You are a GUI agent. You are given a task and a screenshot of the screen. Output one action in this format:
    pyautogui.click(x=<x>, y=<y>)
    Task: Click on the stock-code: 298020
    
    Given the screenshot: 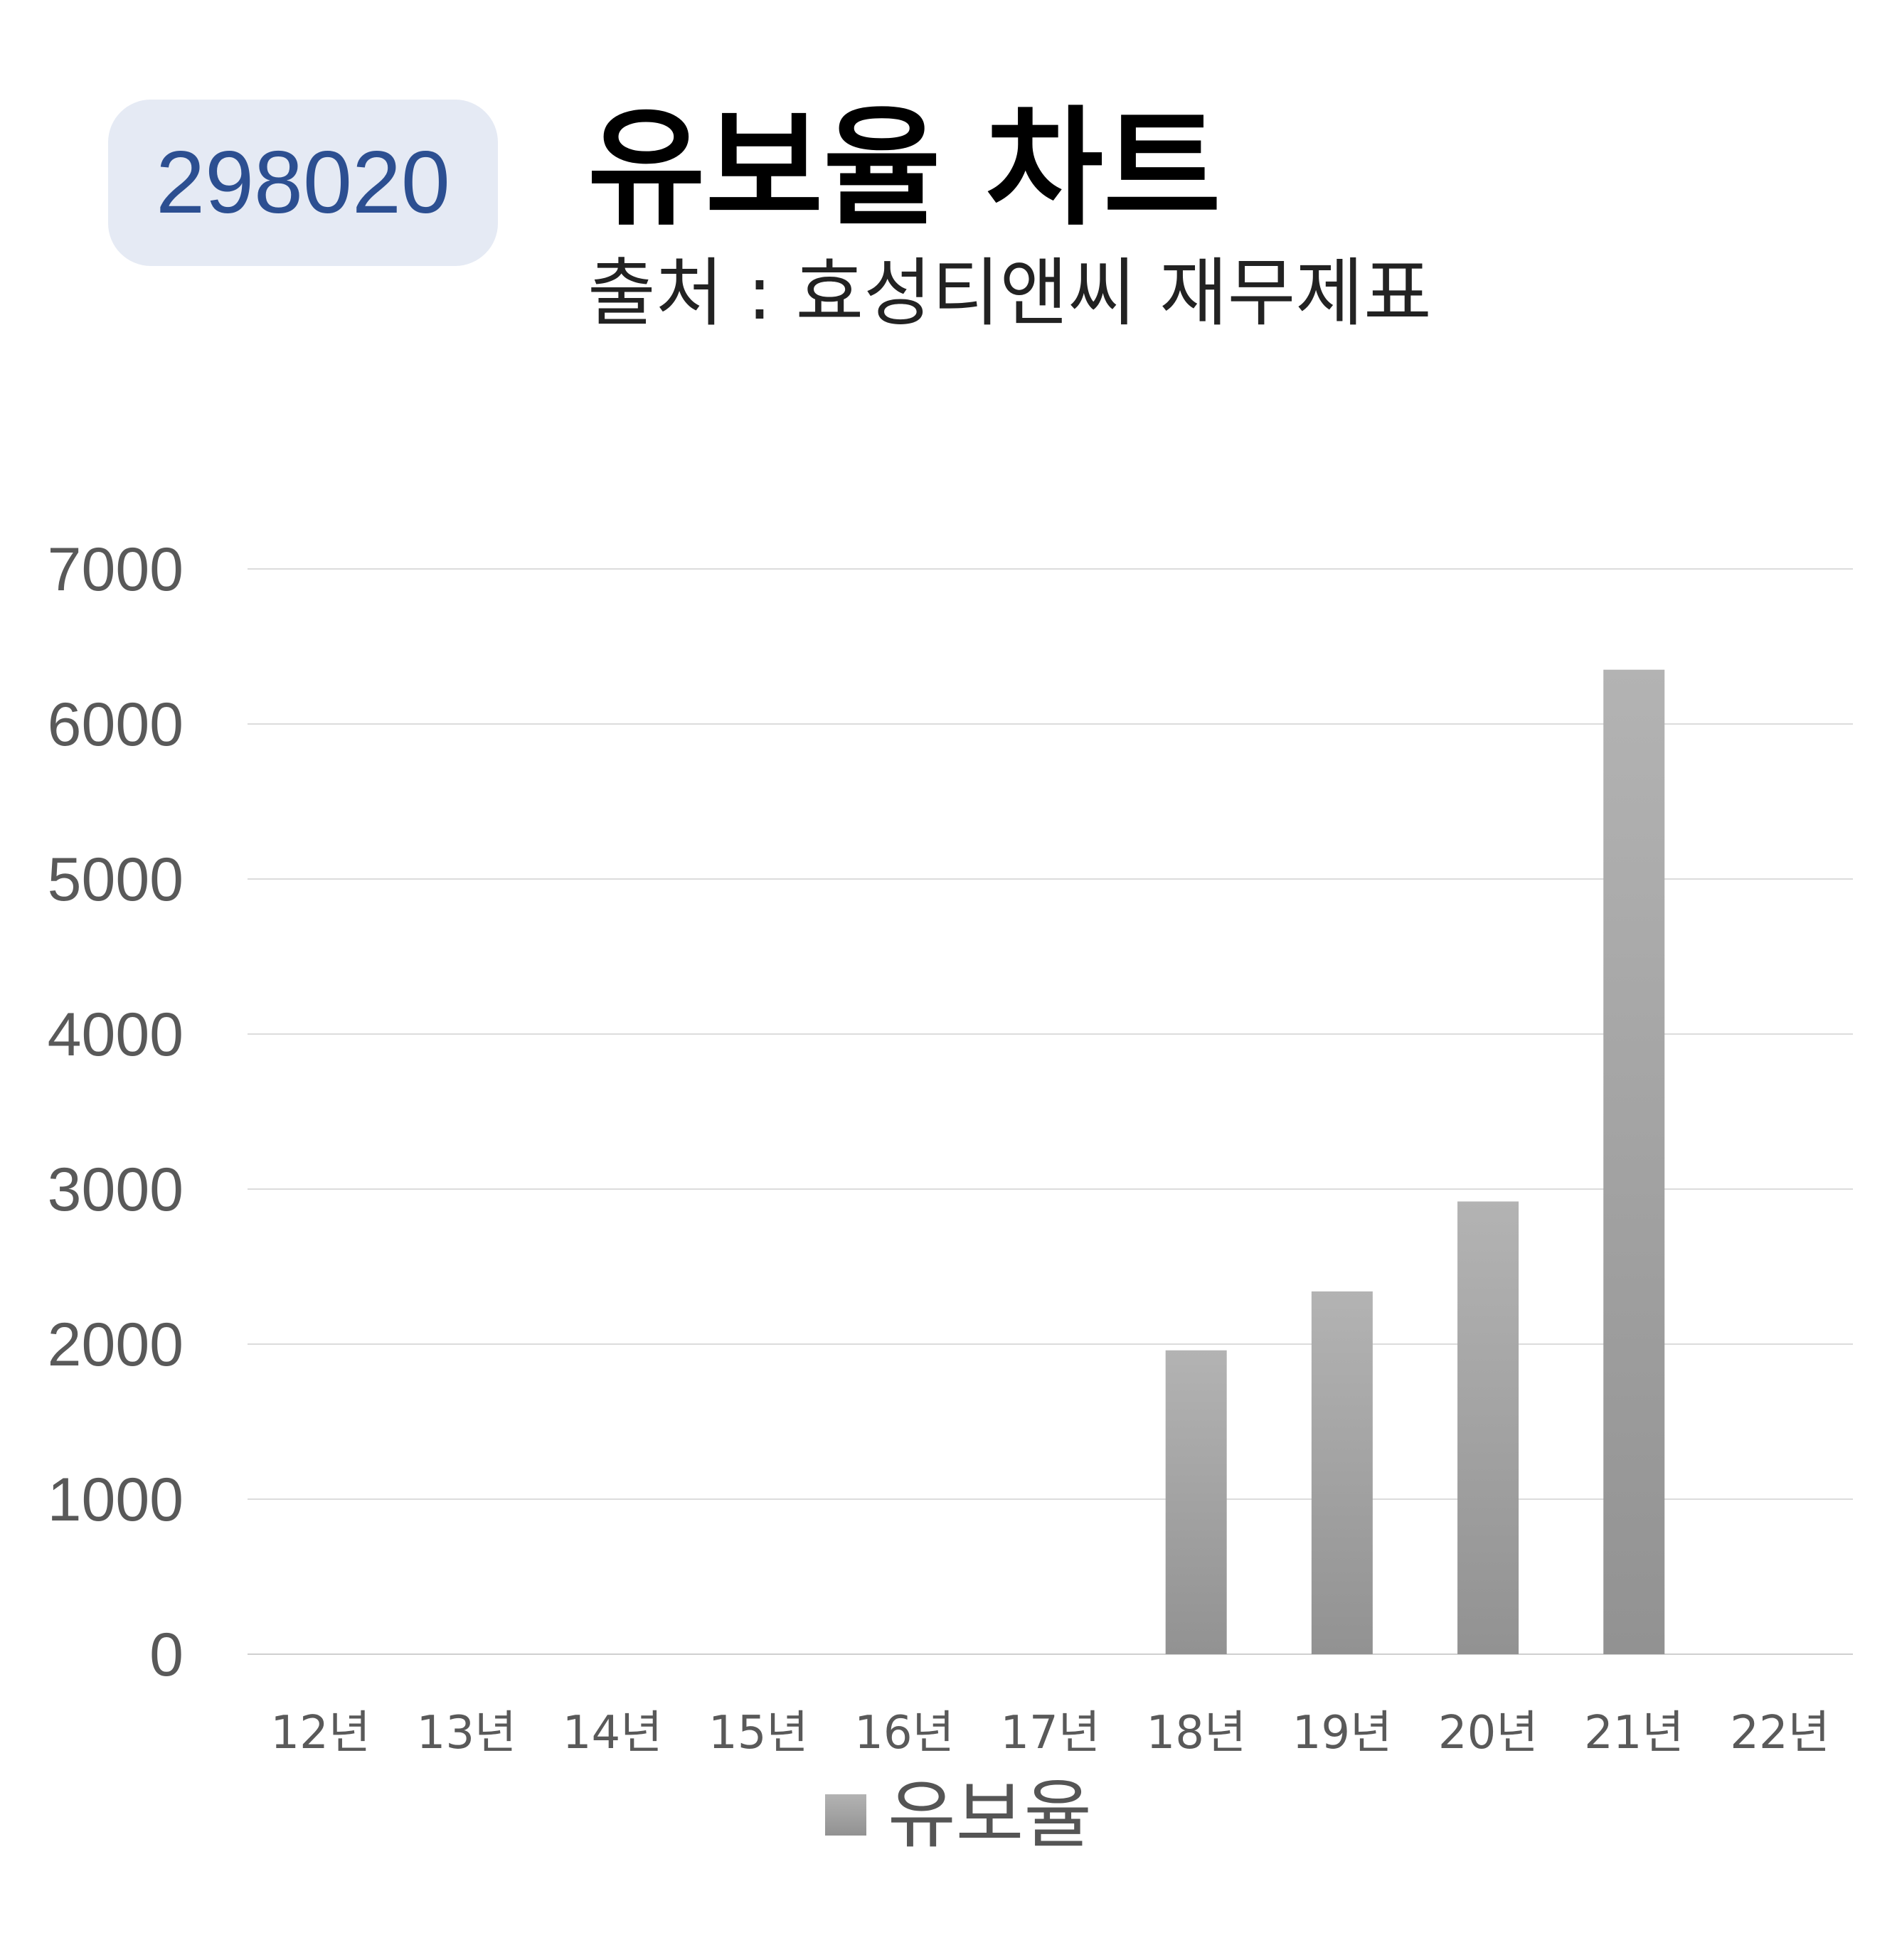 What is the action you would take?
    pyautogui.click(x=303, y=183)
    